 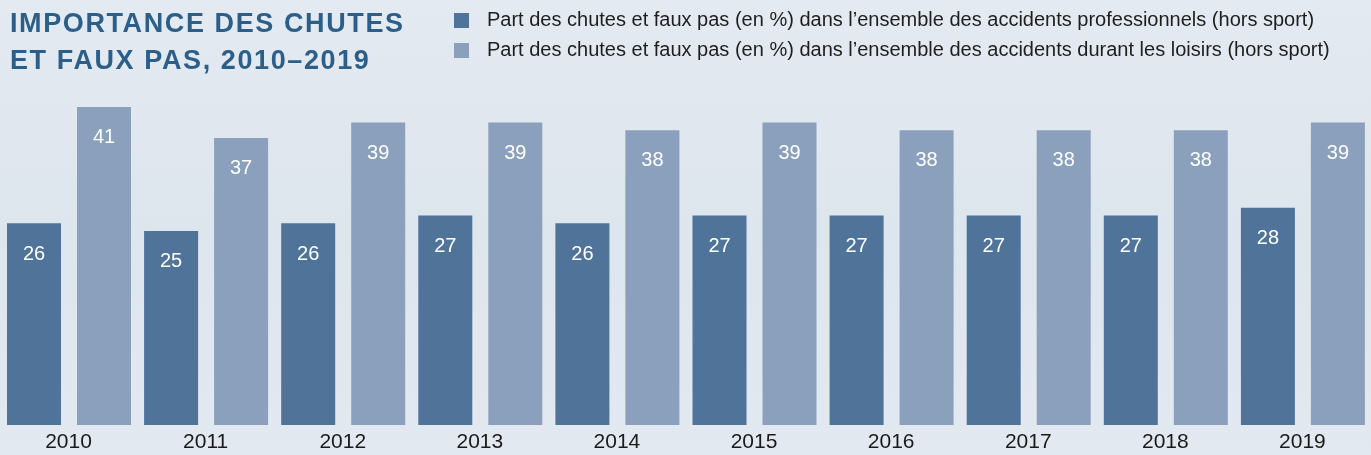 What do you see at coordinates (241, 167) in the screenshot?
I see `data-label: 37` at bounding box center [241, 167].